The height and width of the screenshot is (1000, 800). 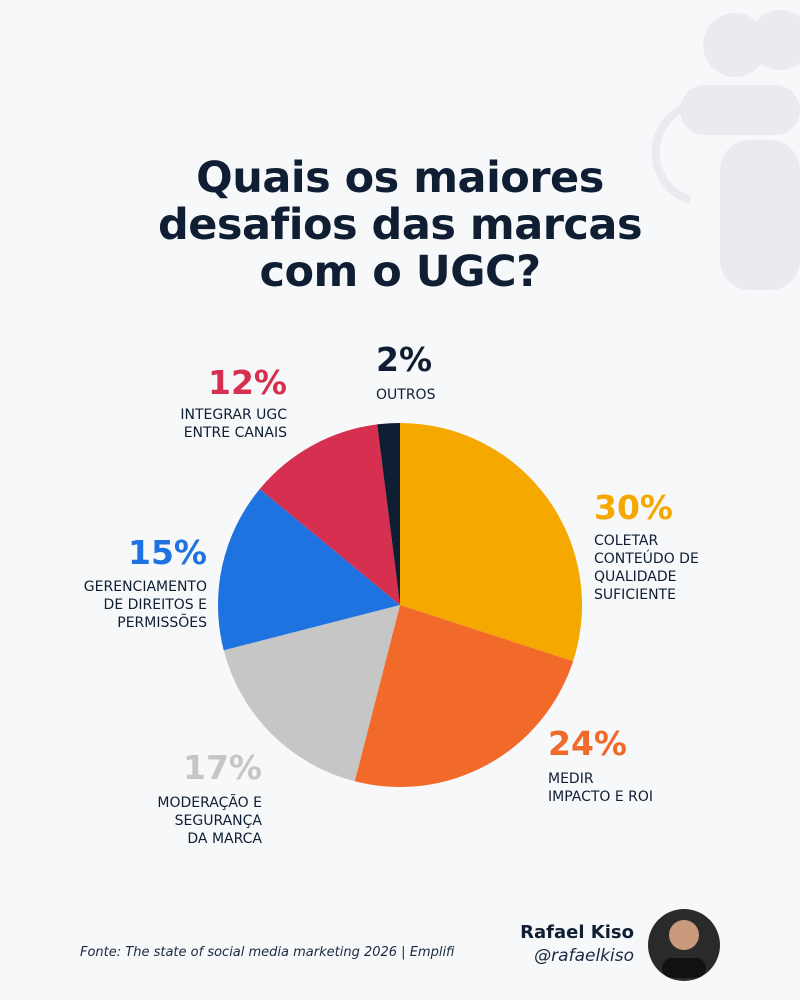 What do you see at coordinates (222, 767) in the screenshot?
I see `value-label: 17%` at bounding box center [222, 767].